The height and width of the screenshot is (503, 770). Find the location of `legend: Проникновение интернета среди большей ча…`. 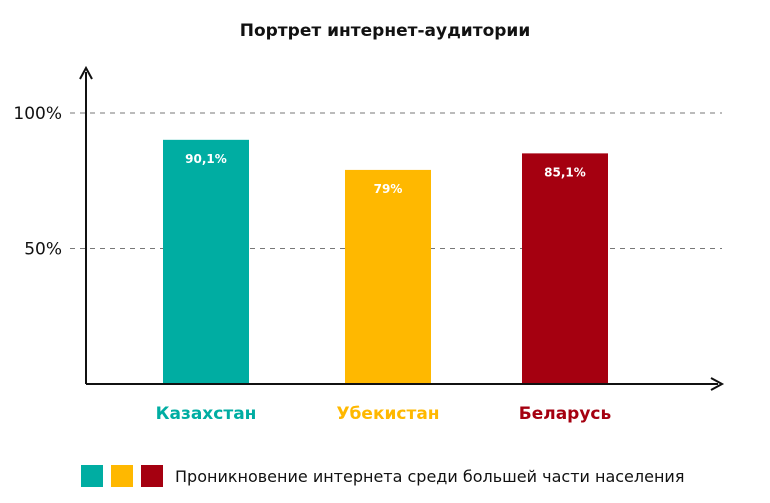

legend: Проникновение интернета среди большей ча… is located at coordinates (382, 476).